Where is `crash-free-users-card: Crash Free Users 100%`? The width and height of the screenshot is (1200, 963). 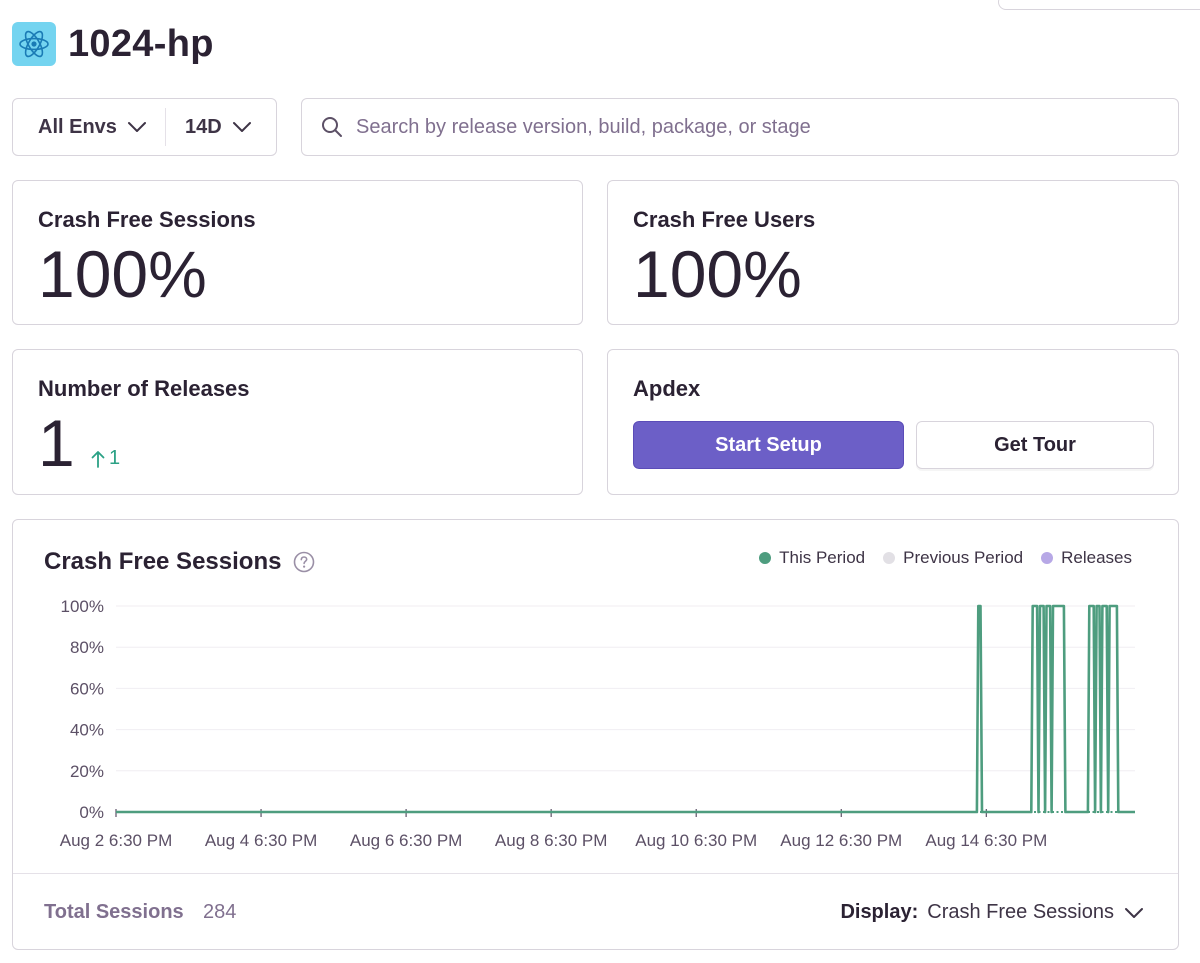 crash-free-users-card: Crash Free Users 100% is located at coordinates (893, 252).